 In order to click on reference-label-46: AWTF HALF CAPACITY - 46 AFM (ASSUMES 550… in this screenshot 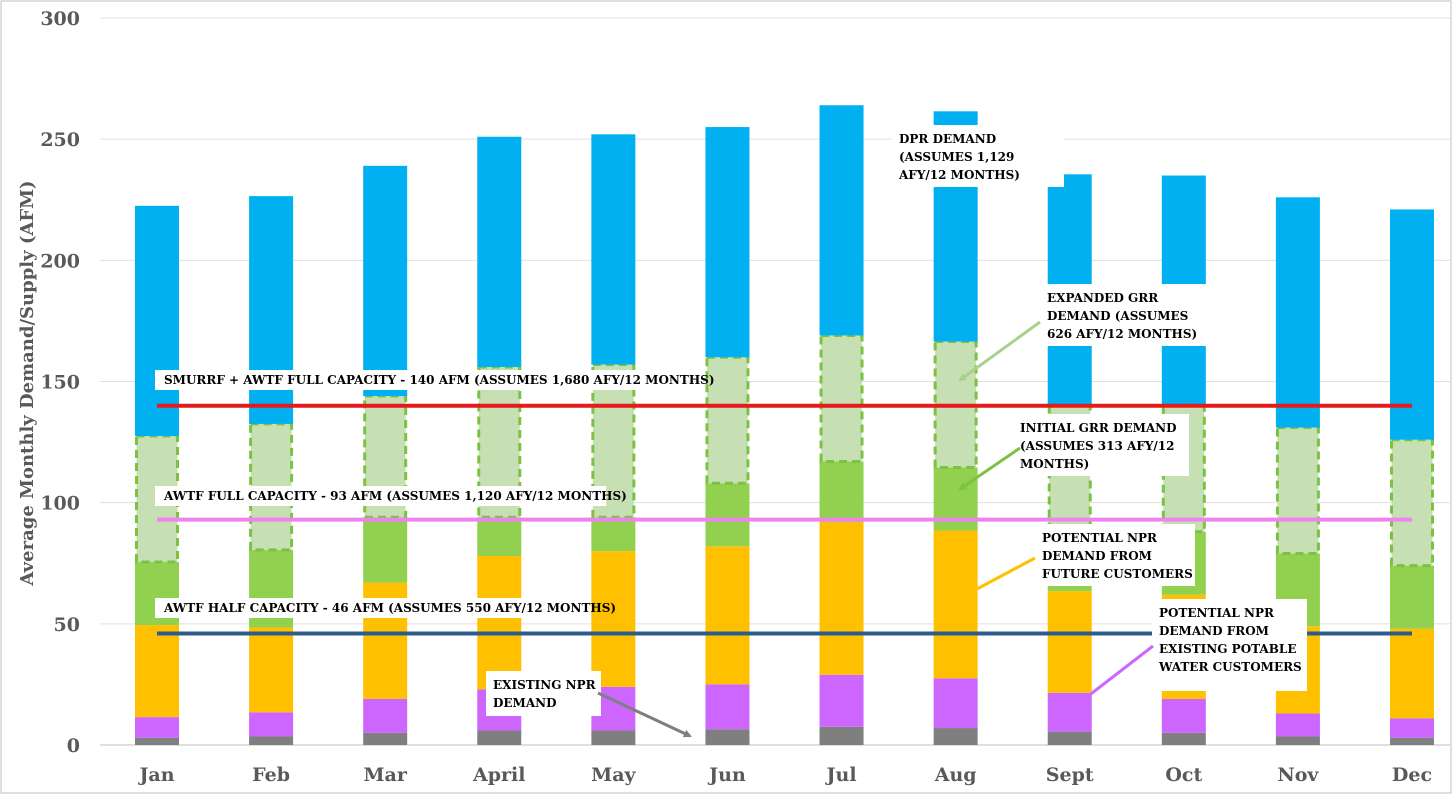, I will do `click(389, 608)`.